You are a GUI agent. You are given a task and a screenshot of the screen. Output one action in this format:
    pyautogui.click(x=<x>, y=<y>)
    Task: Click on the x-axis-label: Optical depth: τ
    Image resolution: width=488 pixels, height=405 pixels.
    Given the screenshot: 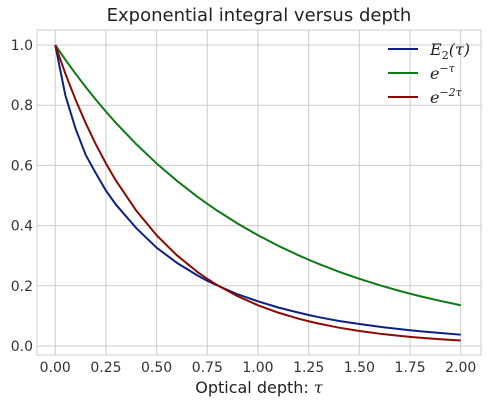 What is the action you would take?
    pyautogui.click(x=259, y=387)
    